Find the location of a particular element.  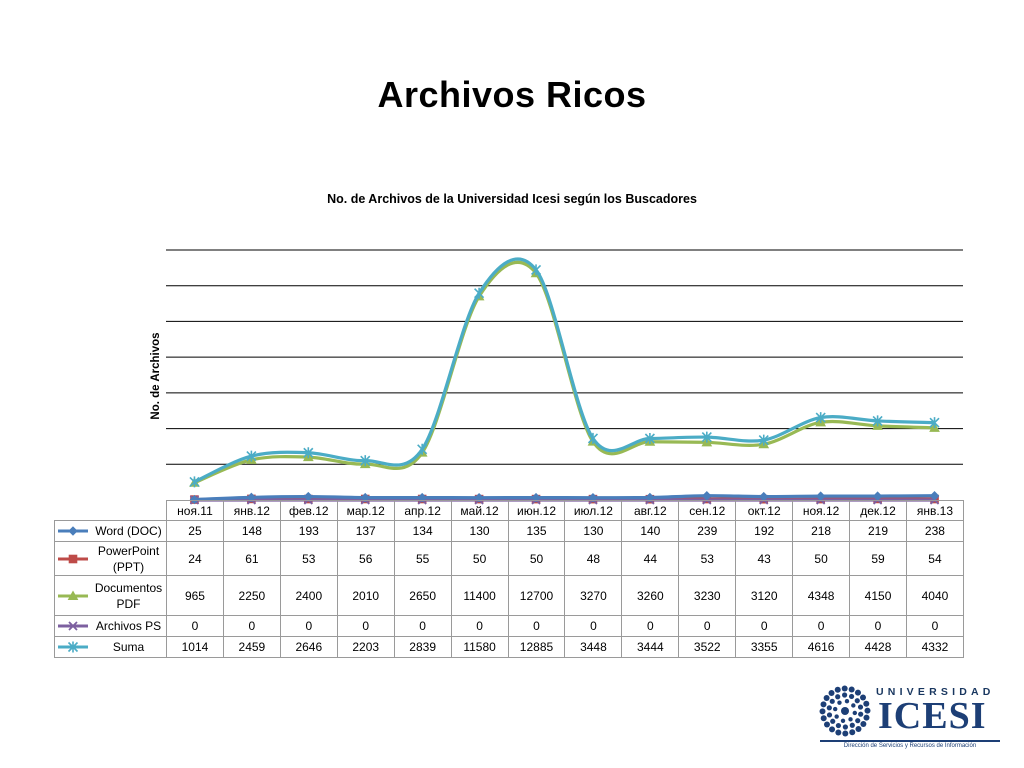

series-word-doc is located at coordinates (564, 498).